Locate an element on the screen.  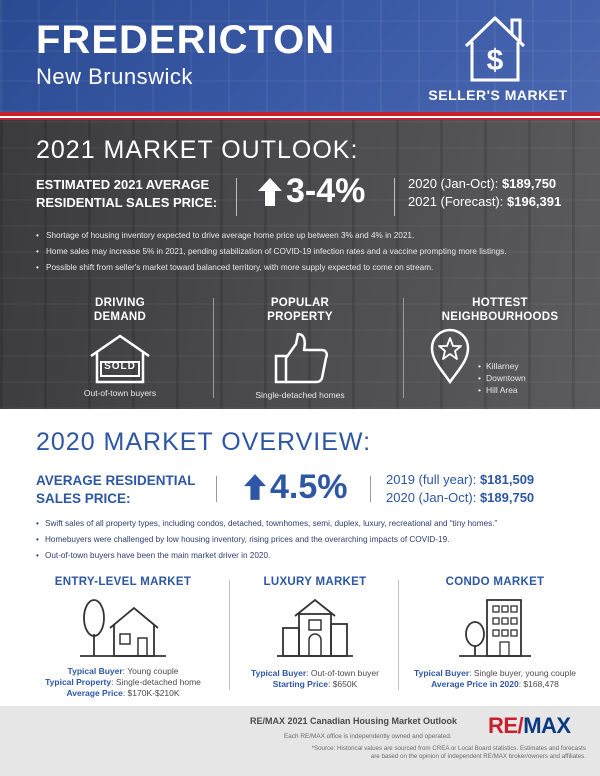
overview-2019-price: 2019 (full year): $181,509 is located at coordinates (460, 479).